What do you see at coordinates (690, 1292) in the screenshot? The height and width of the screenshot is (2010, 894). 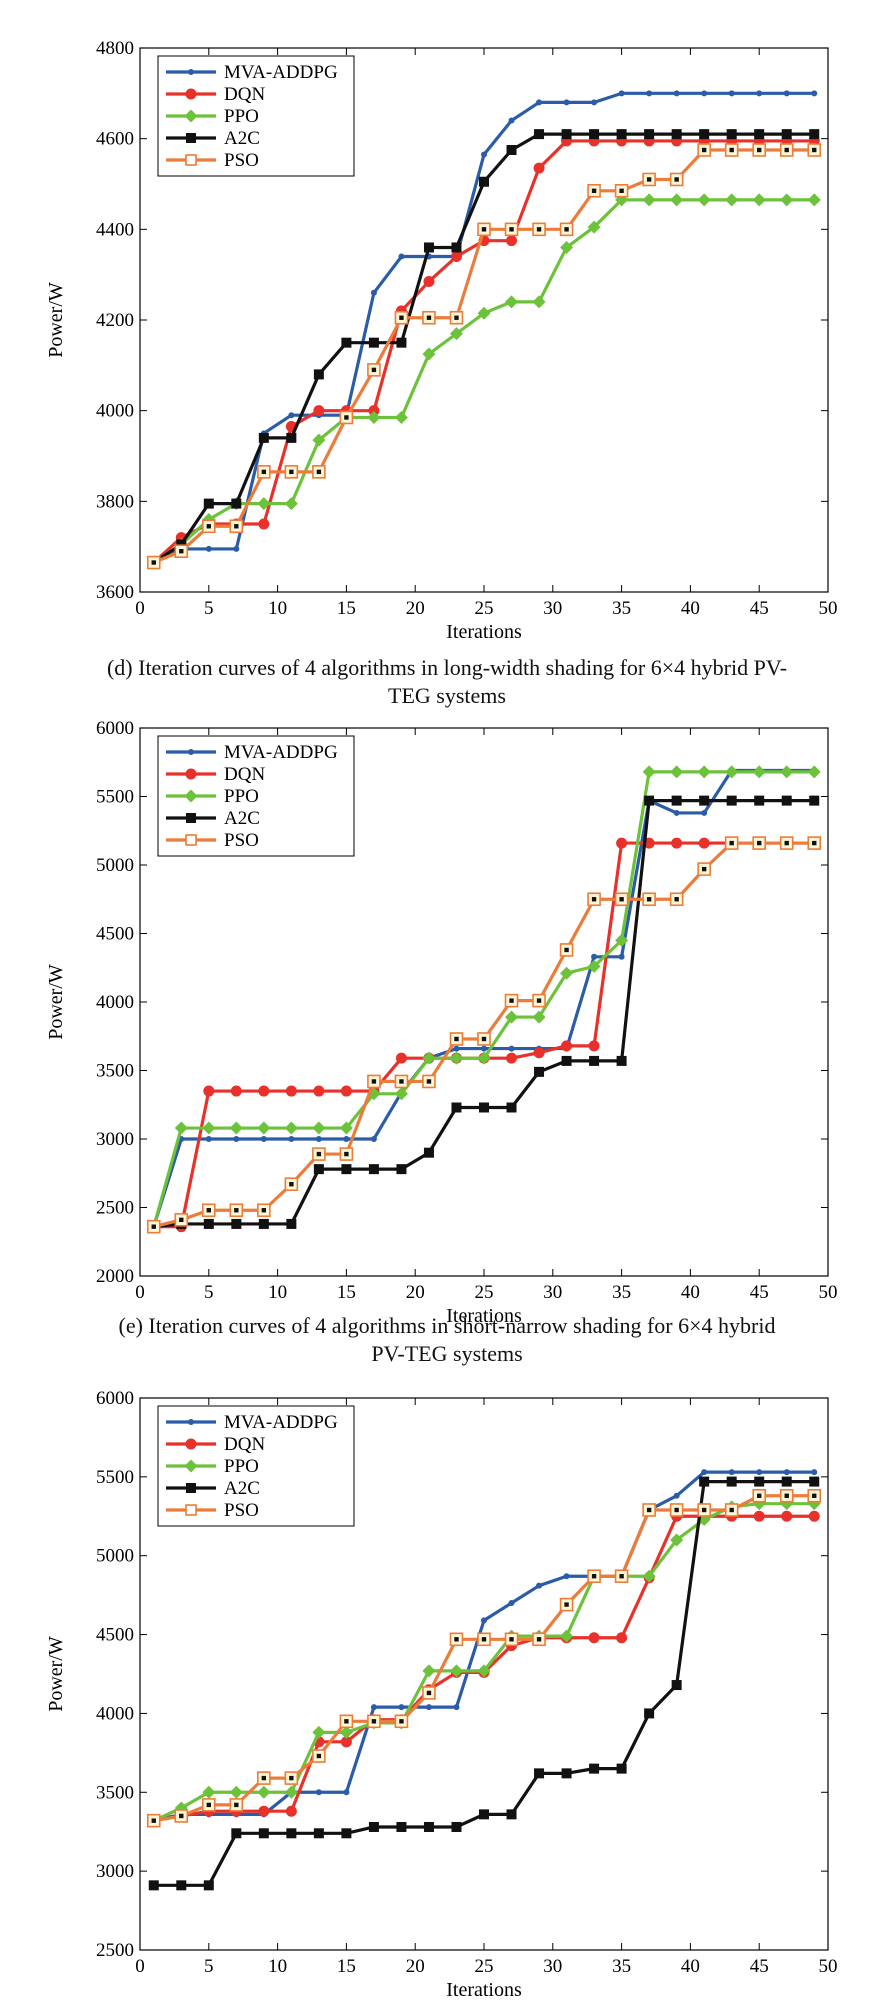 I see `x-tick-label: 40` at bounding box center [690, 1292].